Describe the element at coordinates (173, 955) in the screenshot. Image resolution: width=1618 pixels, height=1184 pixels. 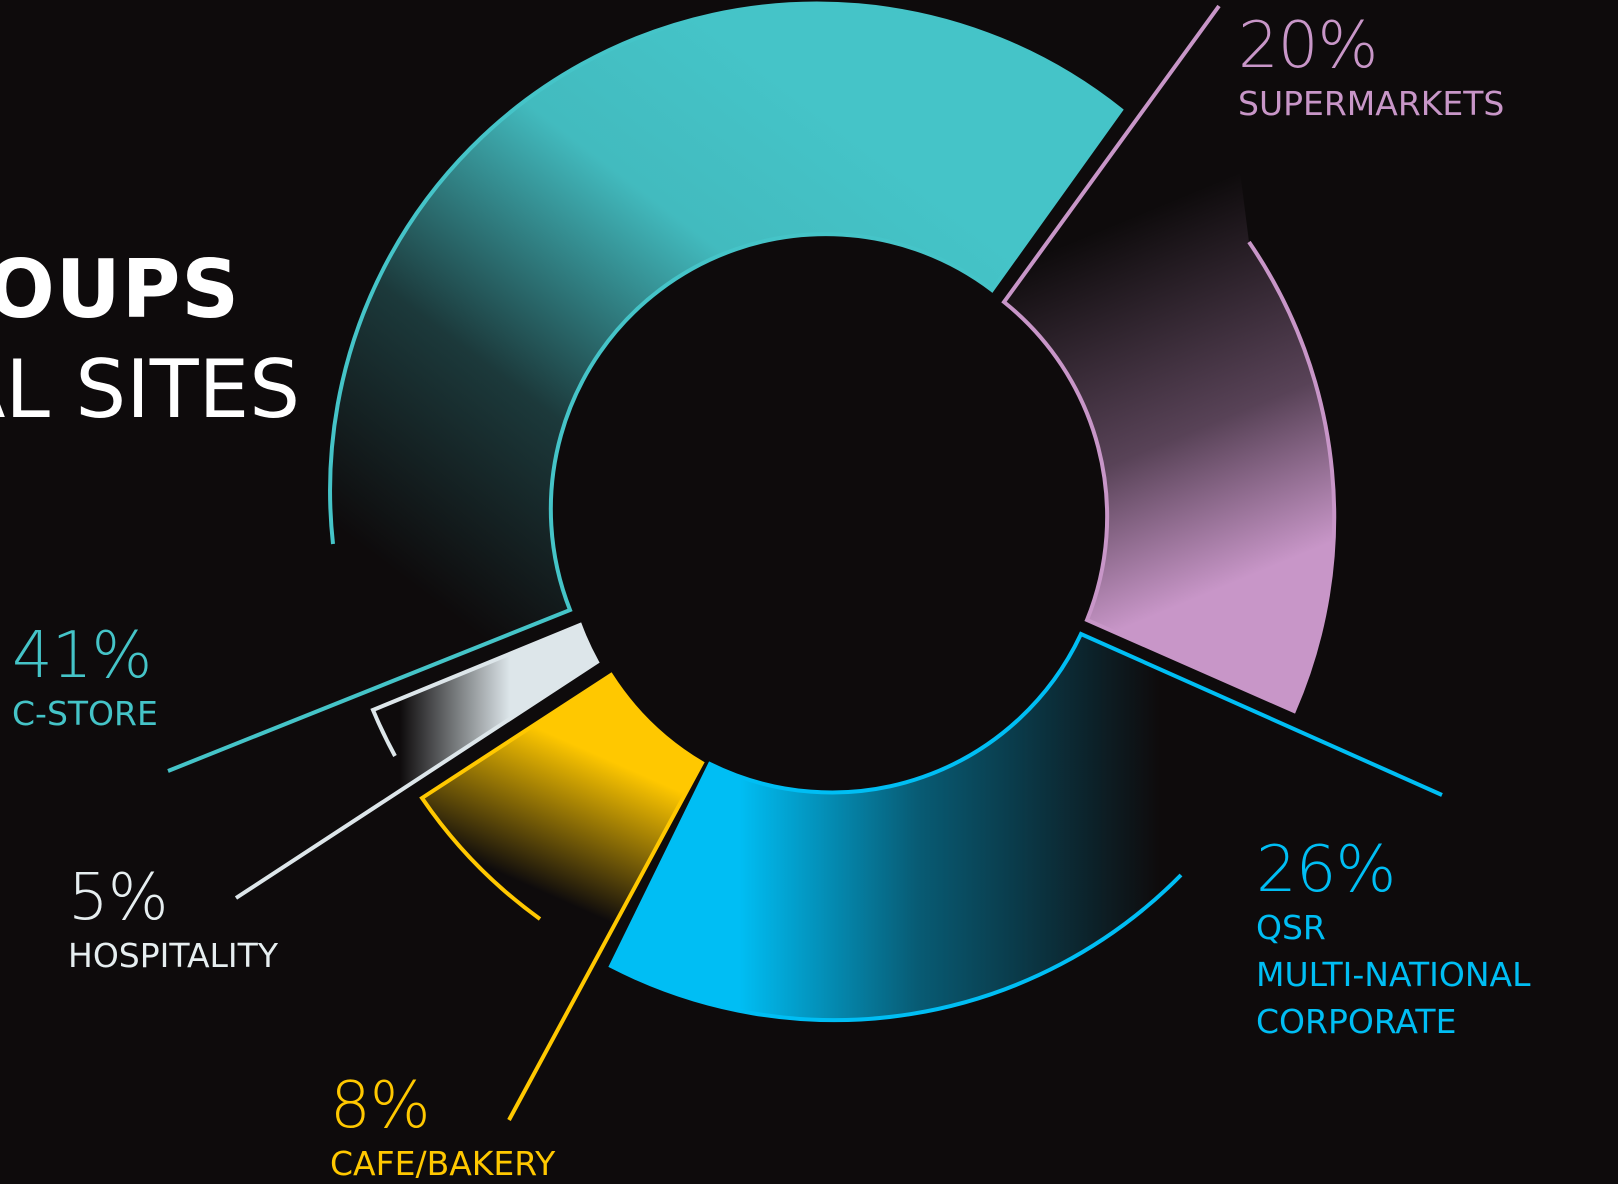
I see `hospitality-name: HOSPITALITY` at that location.